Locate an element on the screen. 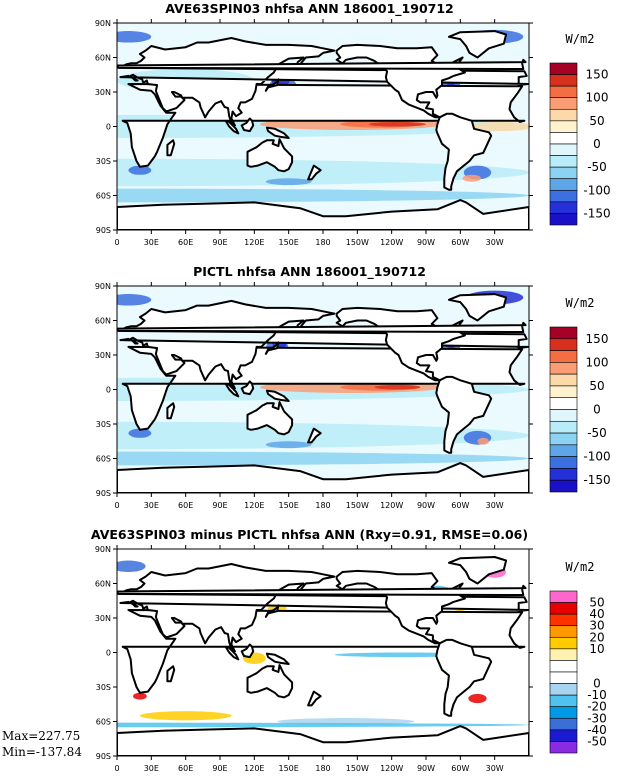  coastline-newGuinea is located at coordinates (277, 658).